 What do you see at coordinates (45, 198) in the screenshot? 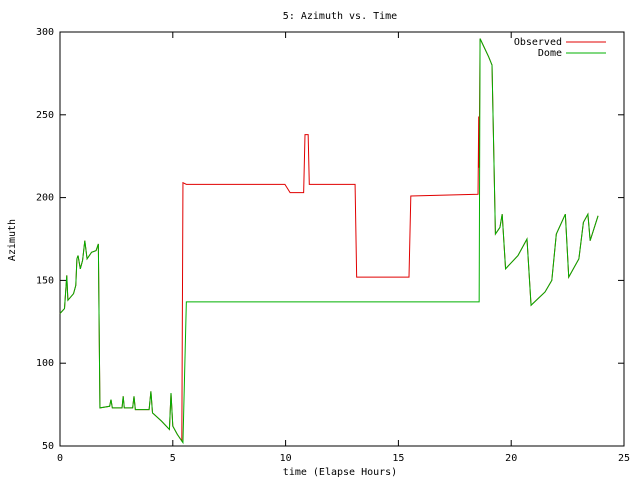
I see `y-tick-label: 200` at bounding box center [45, 198].